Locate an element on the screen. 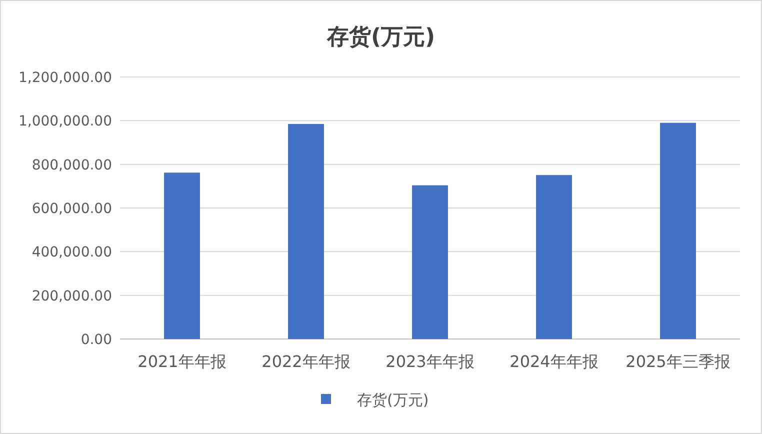 This screenshot has height=434, width=762. x-tick-label: 2023年年报 is located at coordinates (430, 361).